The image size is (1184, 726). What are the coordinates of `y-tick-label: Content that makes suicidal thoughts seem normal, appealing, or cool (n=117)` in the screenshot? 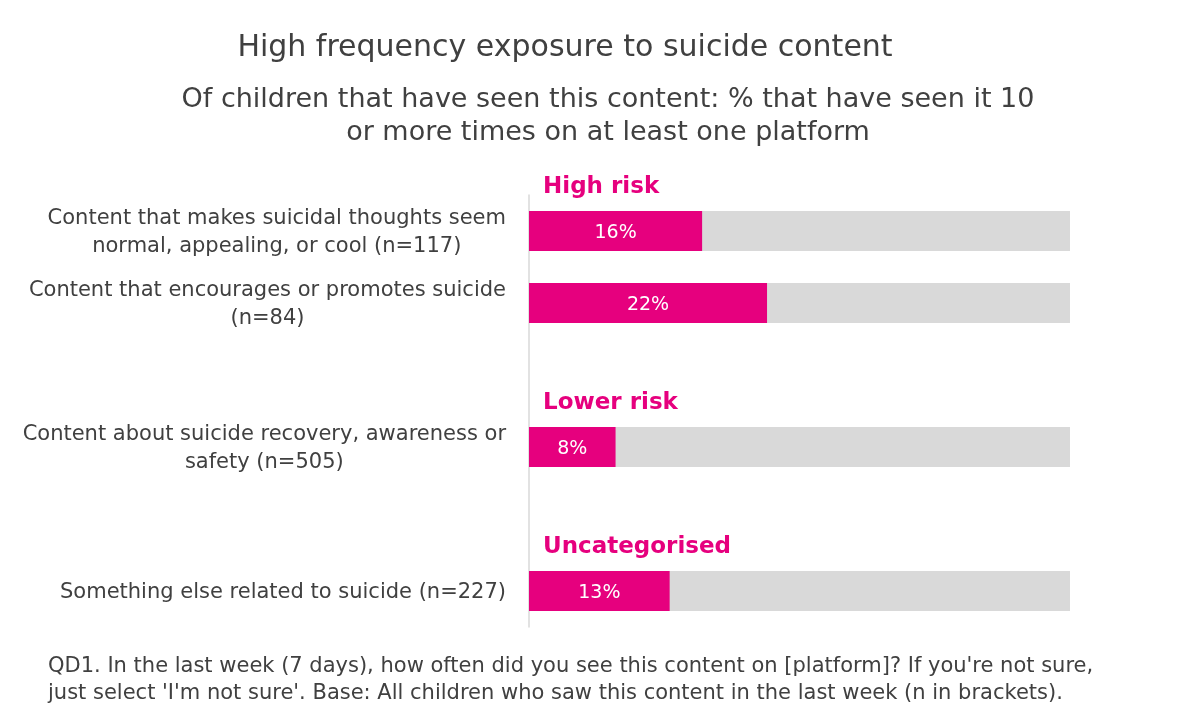 It's located at (276, 231).